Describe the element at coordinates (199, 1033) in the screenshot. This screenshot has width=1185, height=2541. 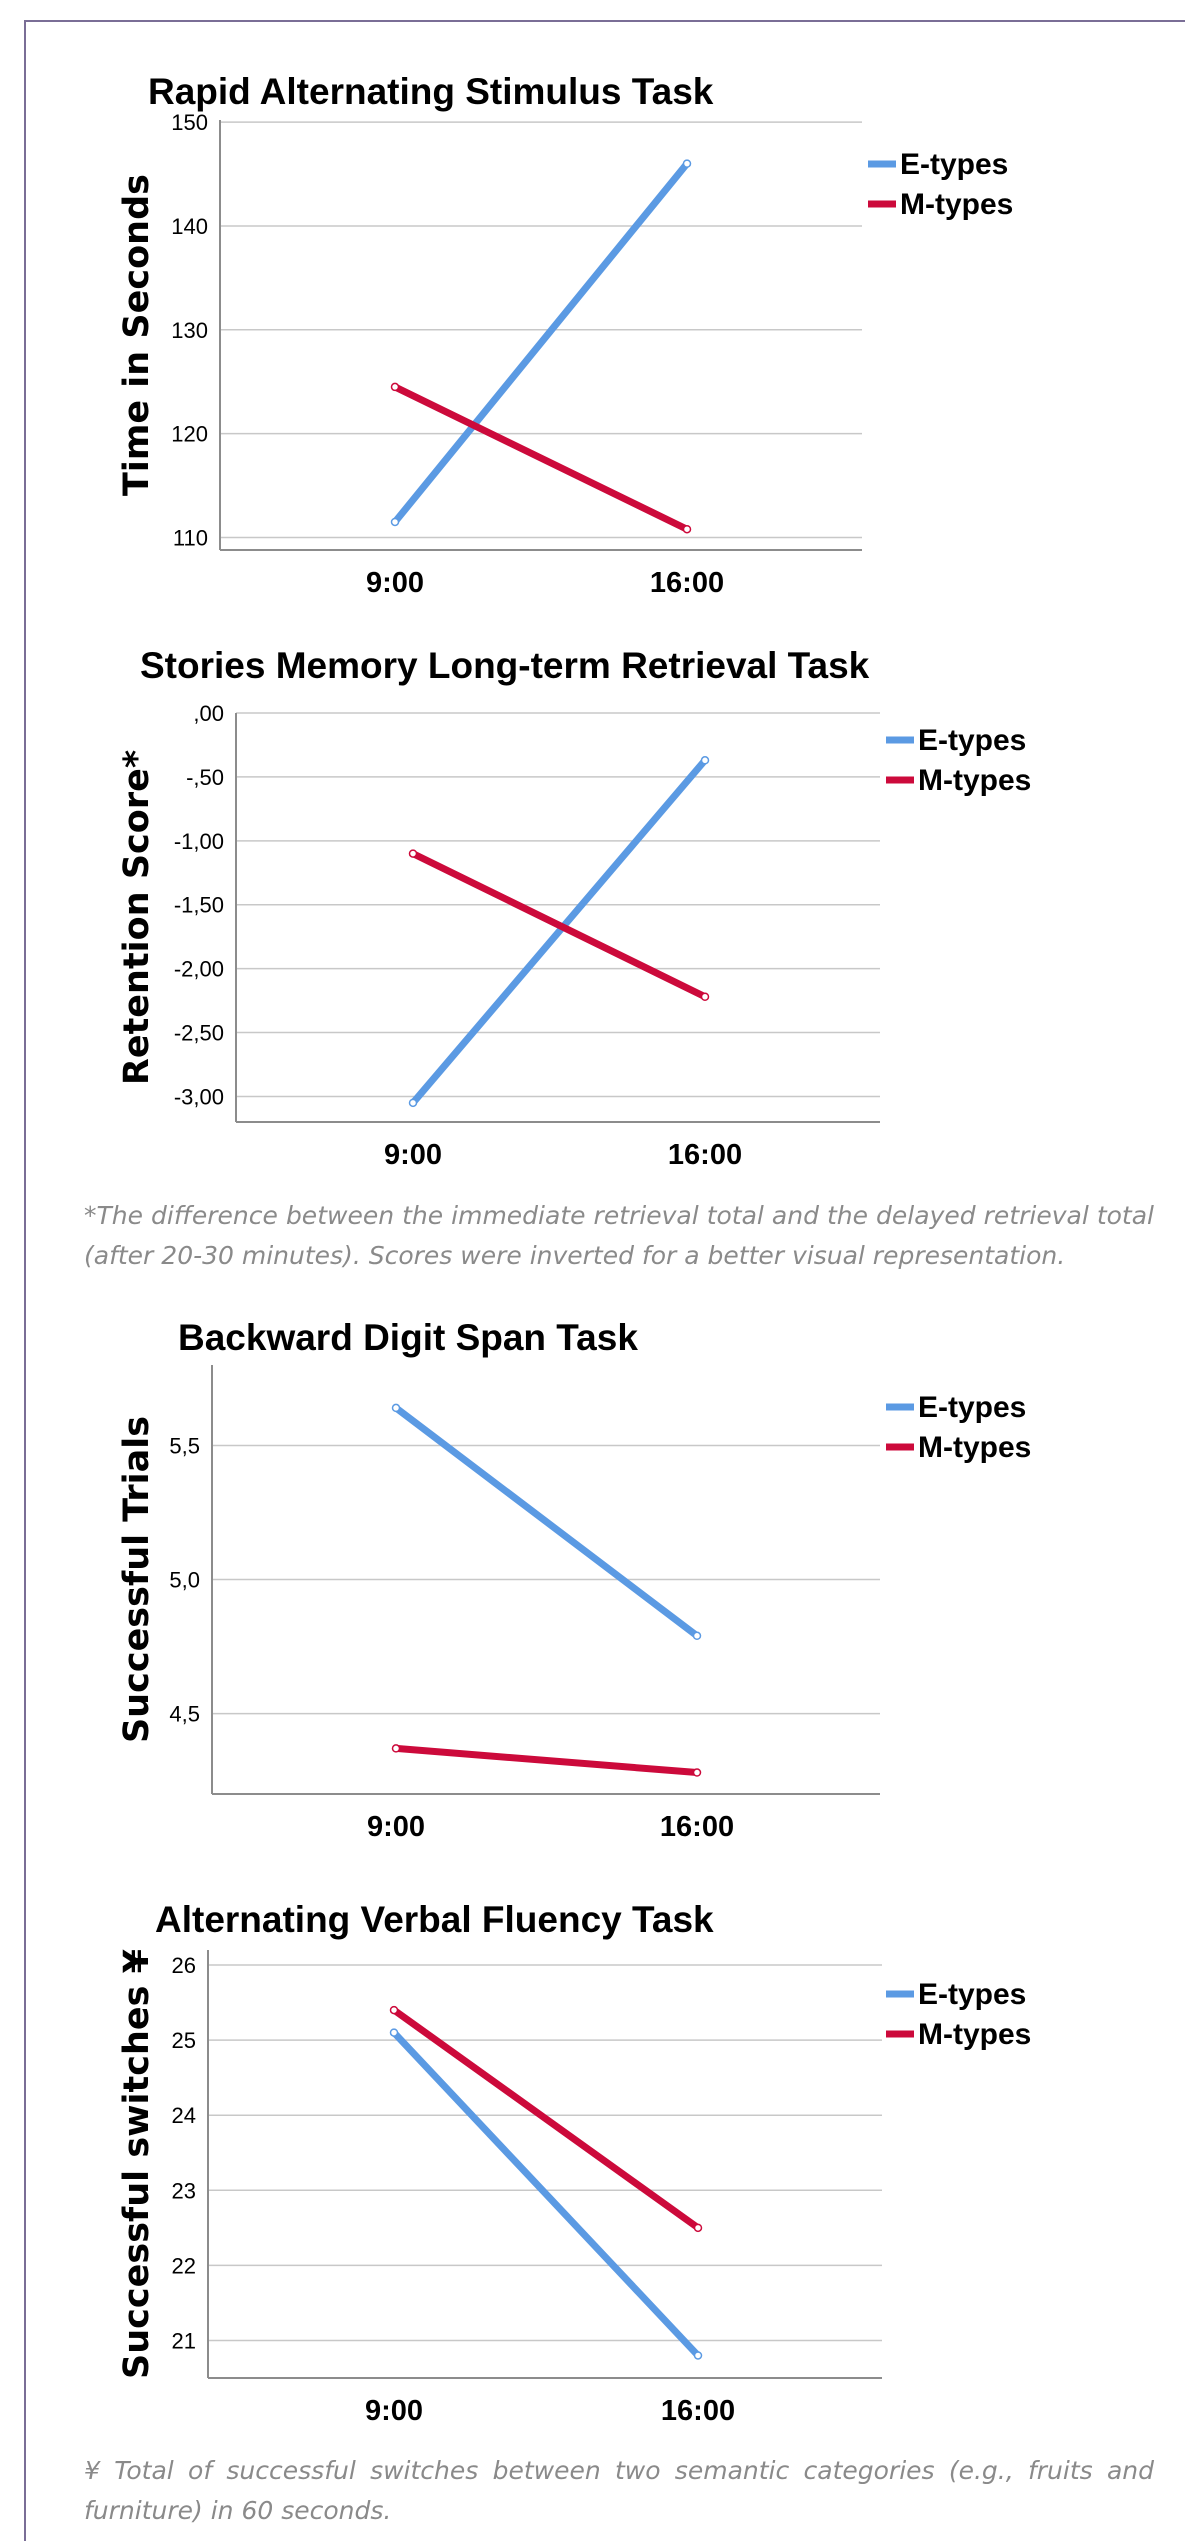
I see `y-tick-label: -2,50` at that location.